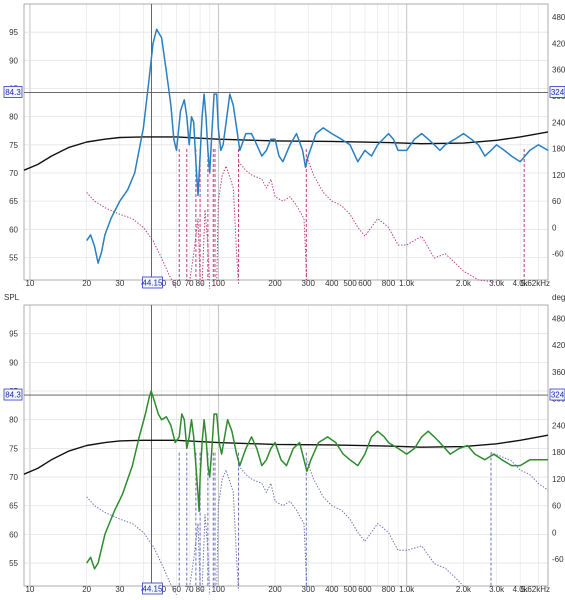 This screenshot has height=600, width=565. Describe the element at coordinates (13, 257) in the screenshot. I see `y-tick-label: 55` at that location.